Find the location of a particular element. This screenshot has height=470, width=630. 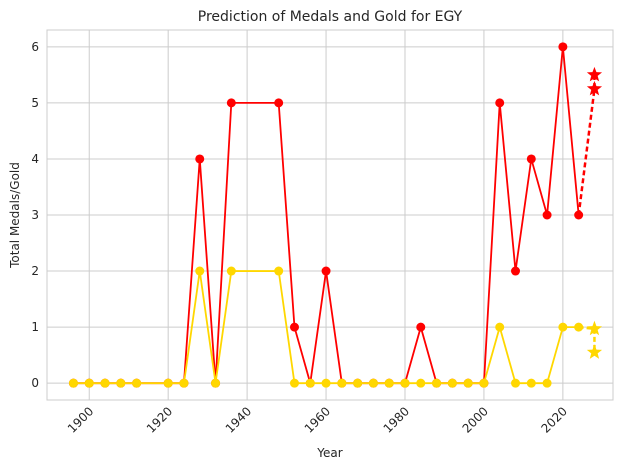

x-tick-label: 1960 is located at coordinates (317, 419).